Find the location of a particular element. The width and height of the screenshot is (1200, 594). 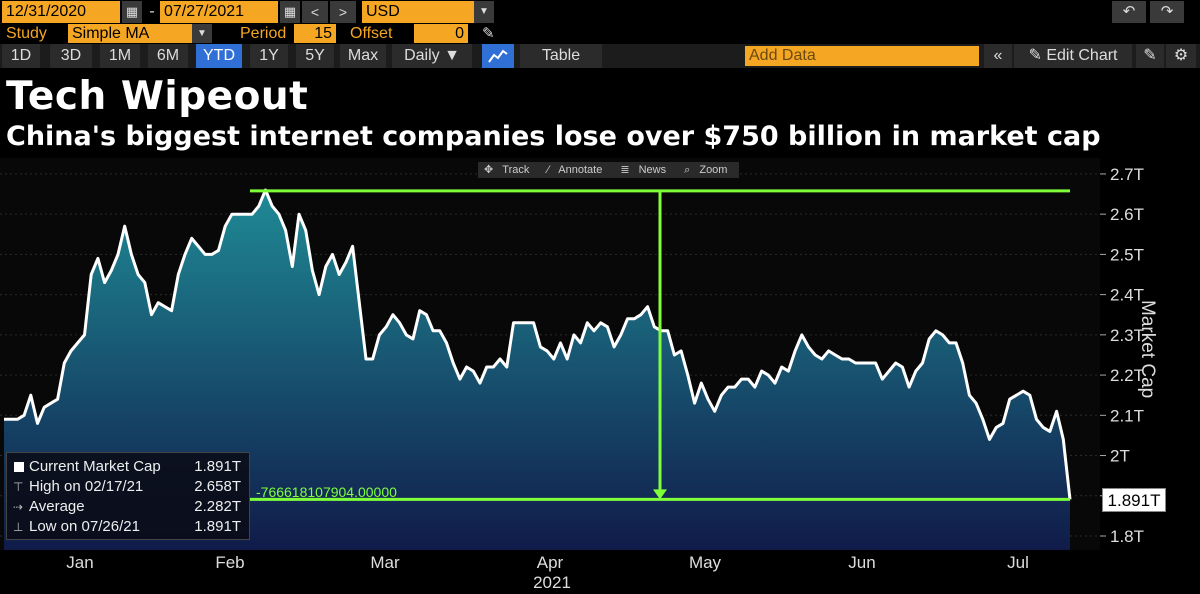

series-swatch is located at coordinates (19, 467).